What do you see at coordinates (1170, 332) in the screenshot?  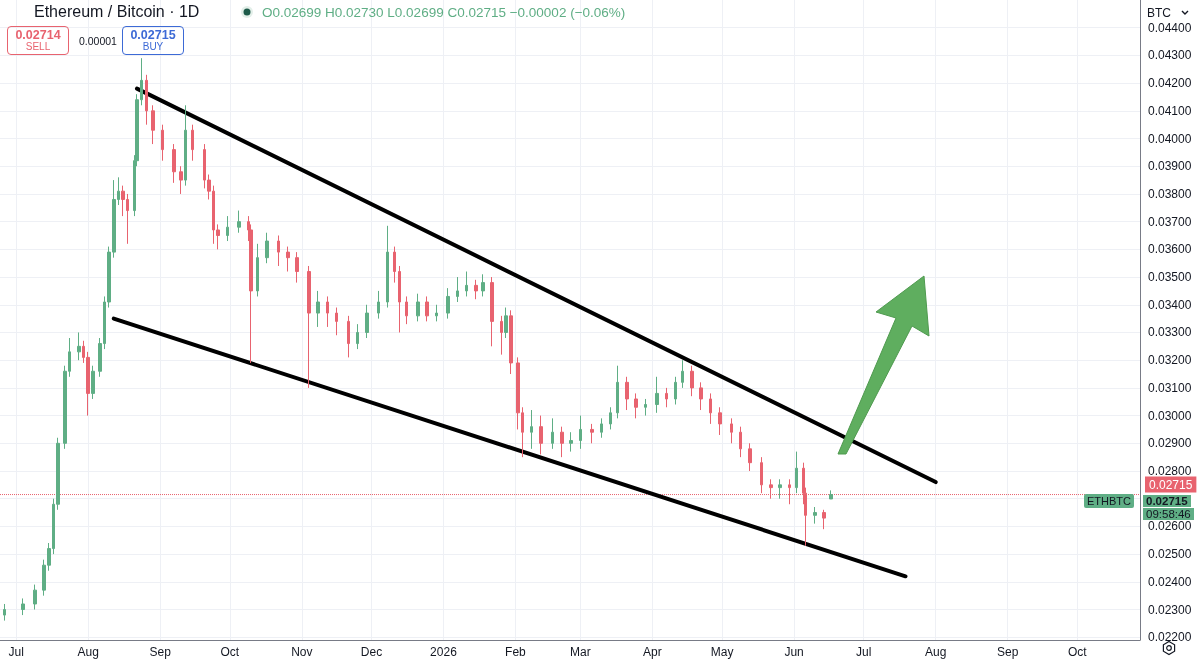 I see `y-tick-label: 0.03300` at bounding box center [1170, 332].